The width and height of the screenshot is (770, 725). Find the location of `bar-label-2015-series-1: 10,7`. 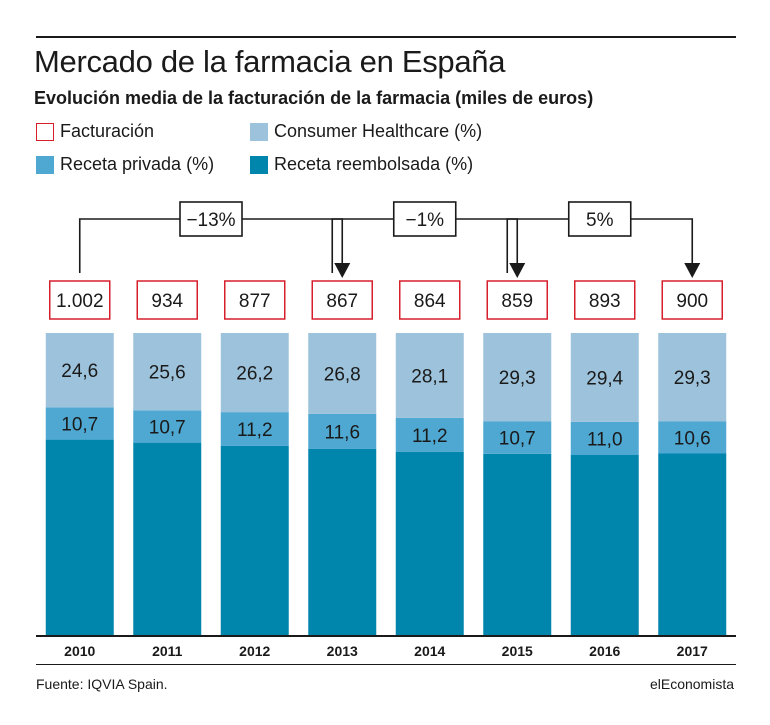

bar-label-2015-series-1: 10,7 is located at coordinates (517, 439).